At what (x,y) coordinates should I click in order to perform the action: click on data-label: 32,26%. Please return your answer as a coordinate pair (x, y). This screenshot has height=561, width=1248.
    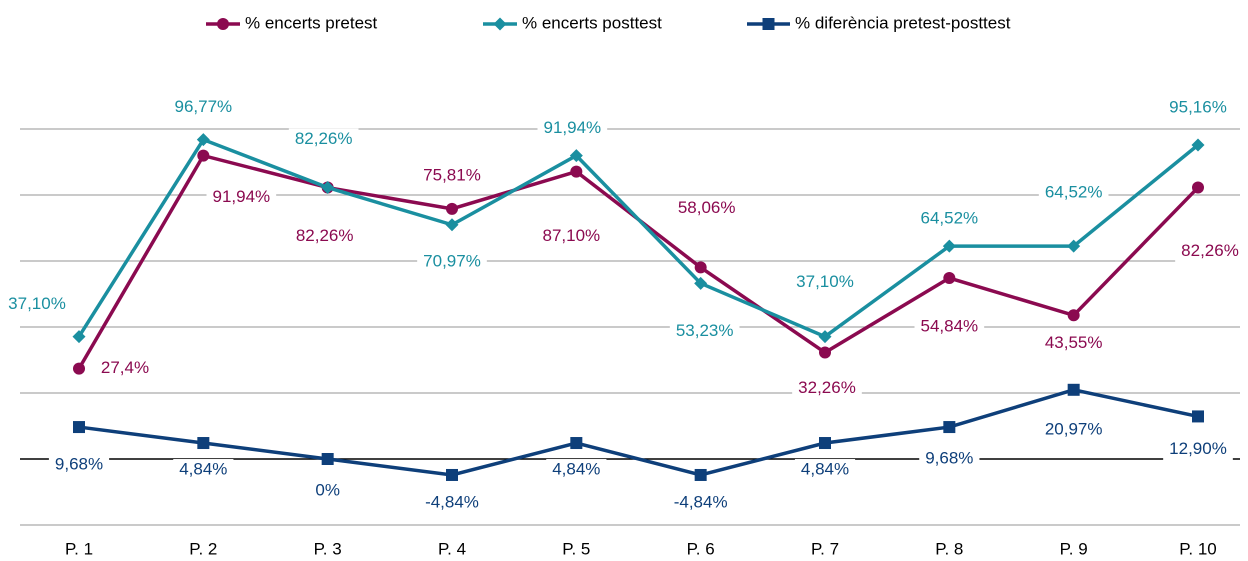
    Looking at the image, I should click on (827, 387).